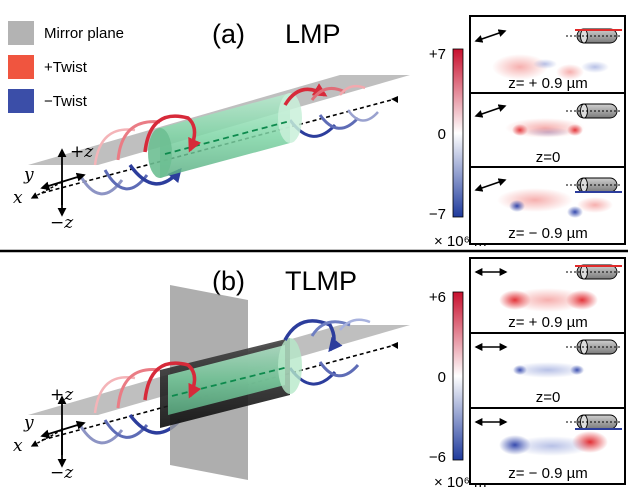 The width and height of the screenshot is (628, 490). Describe the element at coordinates (313, 34) in the screenshot. I see `panel-a-title: LMP` at that location.